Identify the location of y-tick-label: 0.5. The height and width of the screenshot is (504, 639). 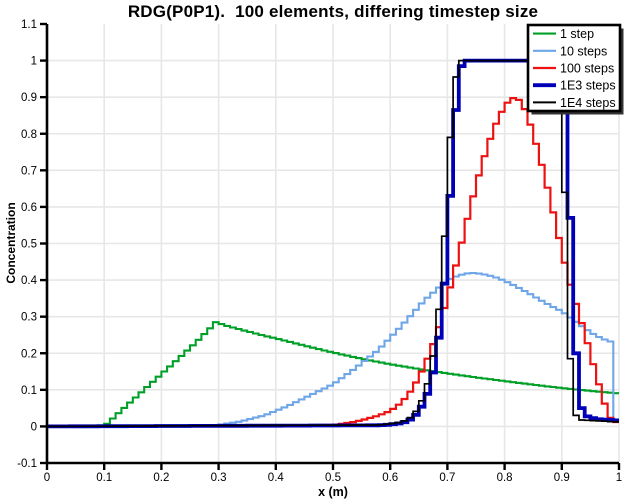
(29, 245).